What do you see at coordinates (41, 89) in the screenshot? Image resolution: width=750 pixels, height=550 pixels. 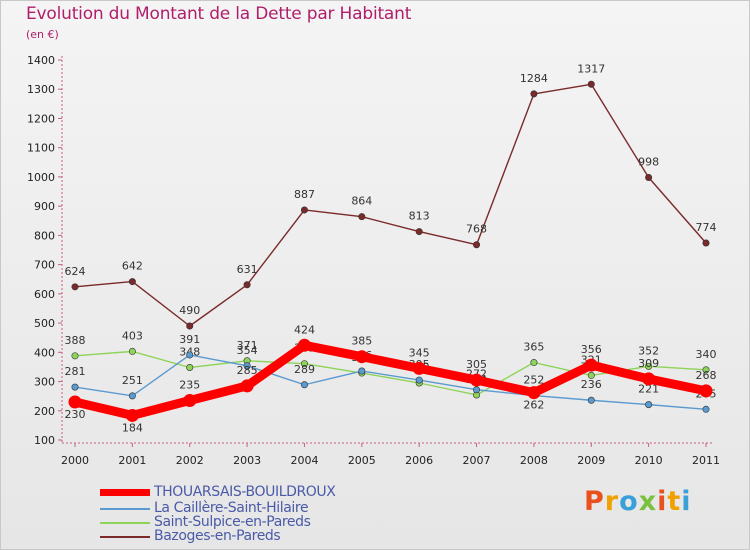 I see `y-tick-label: 1300` at bounding box center [41, 89].